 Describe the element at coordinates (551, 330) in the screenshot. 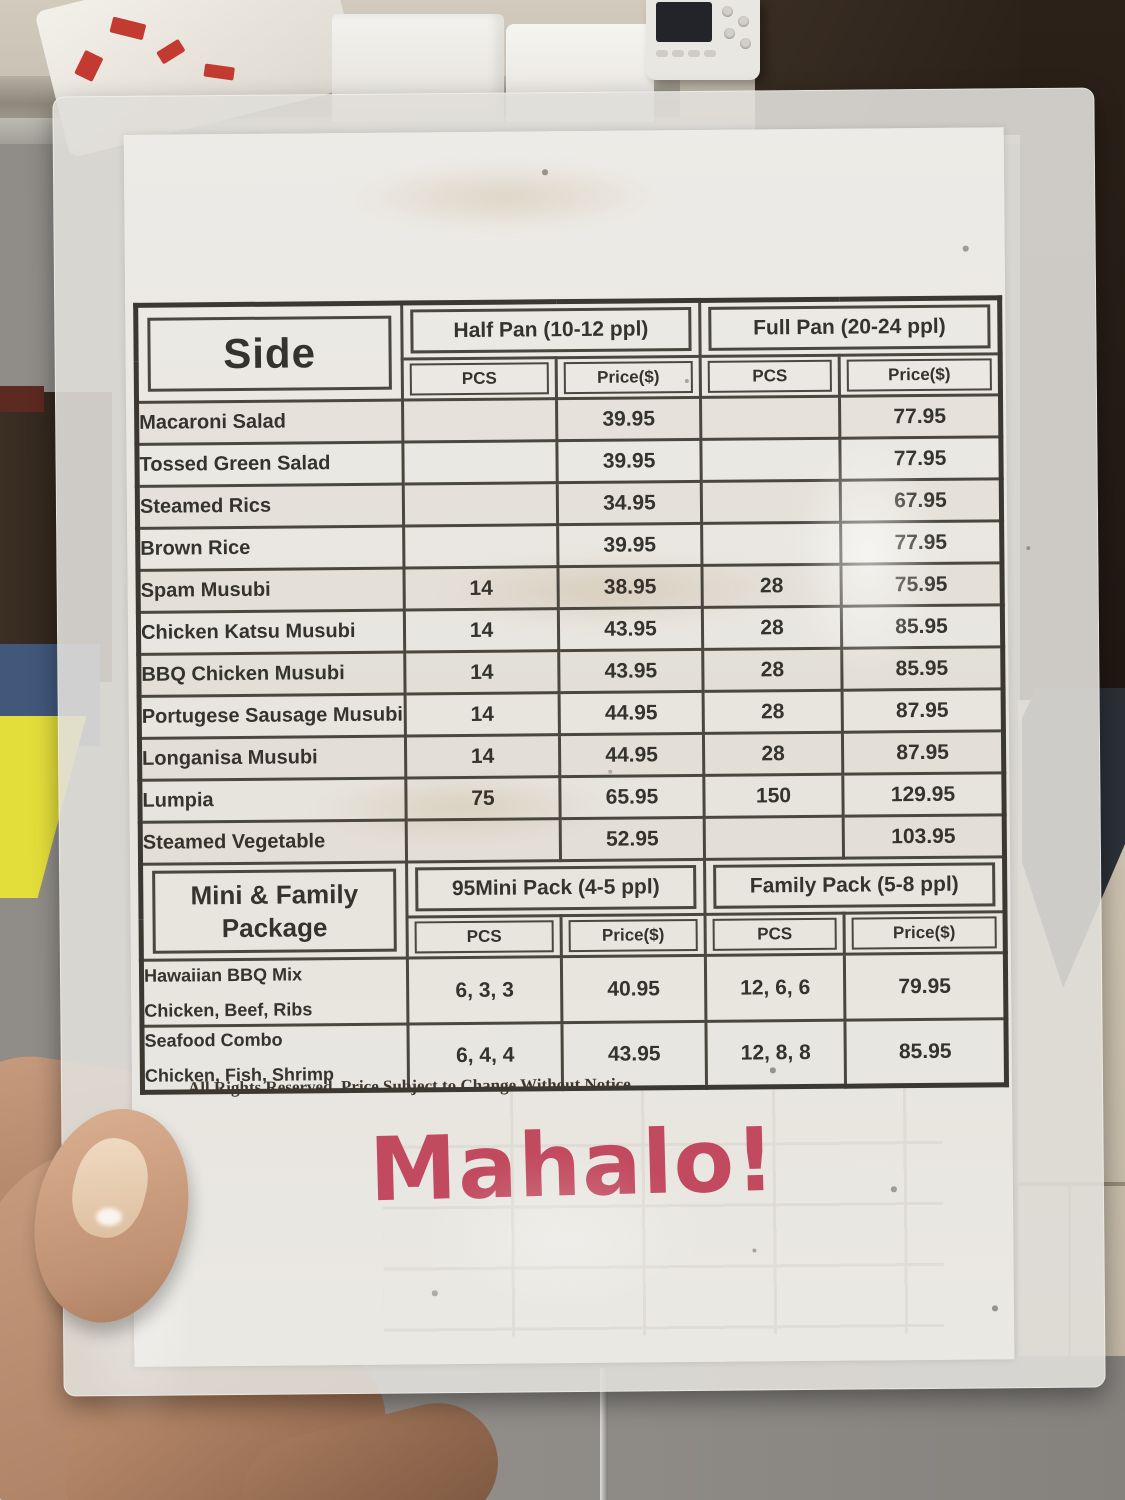

I see `half-pan-header: Half Pan (10-12 ppl)` at that location.